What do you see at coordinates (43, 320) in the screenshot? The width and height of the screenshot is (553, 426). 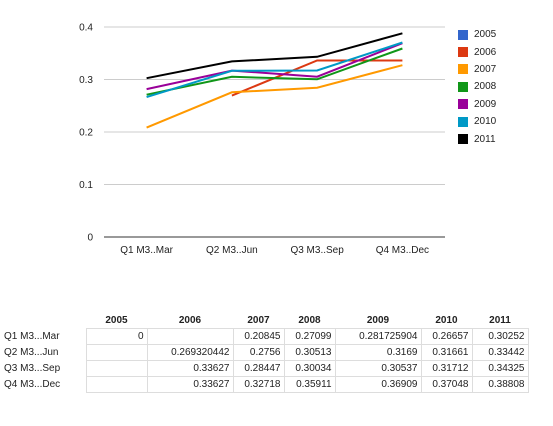 I see `table-corner-cell` at bounding box center [43, 320].